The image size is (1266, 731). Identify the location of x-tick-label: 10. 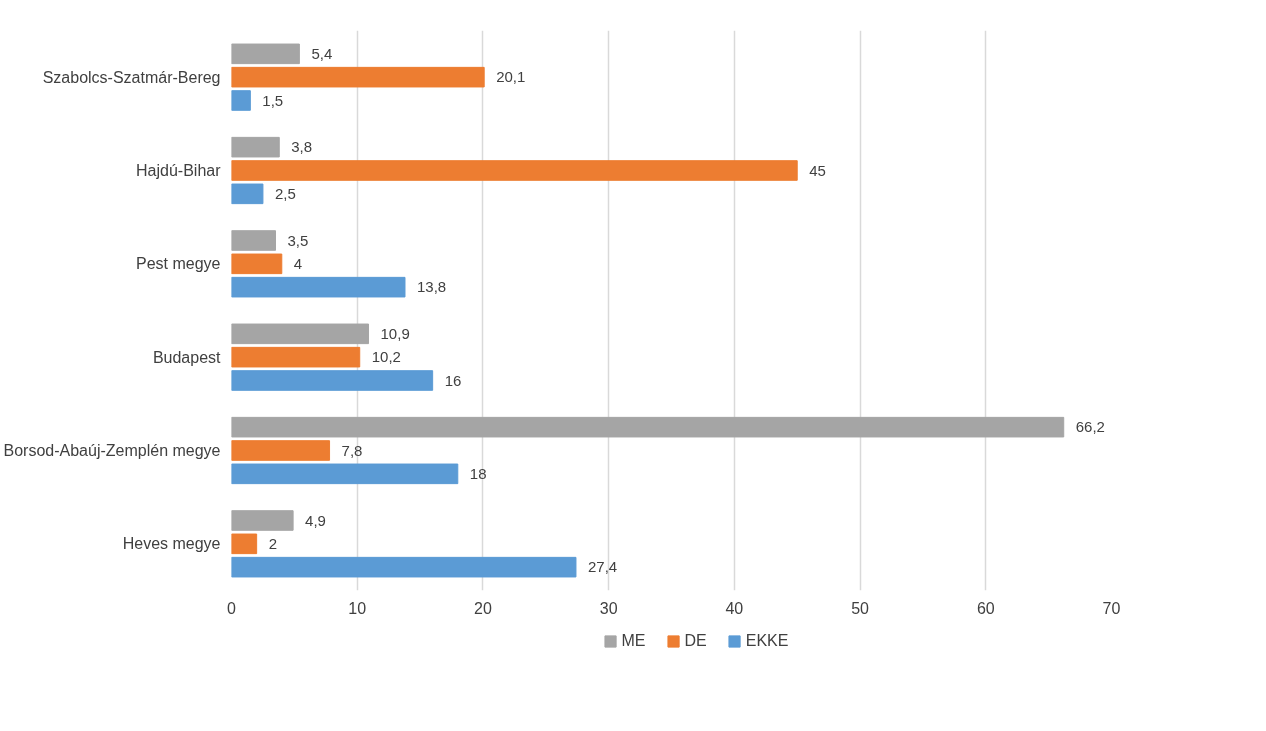
(357, 608).